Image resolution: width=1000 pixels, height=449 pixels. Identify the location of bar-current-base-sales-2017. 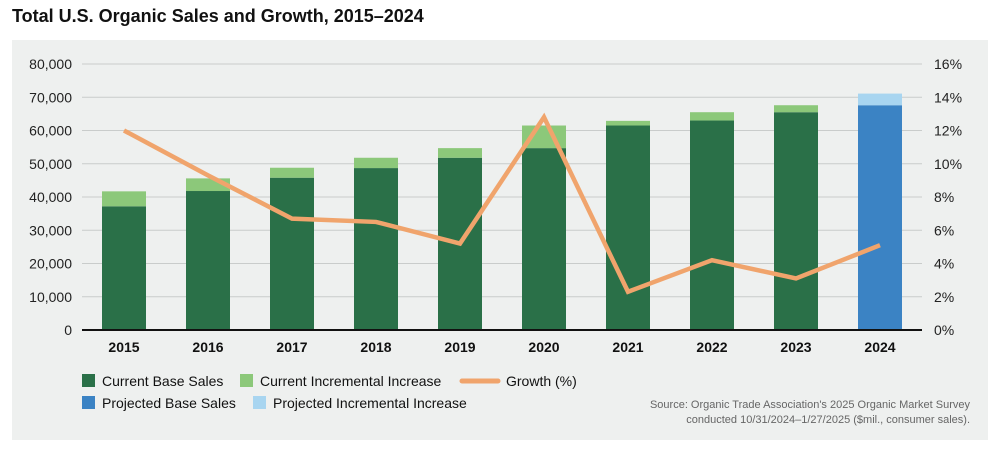
(292, 253).